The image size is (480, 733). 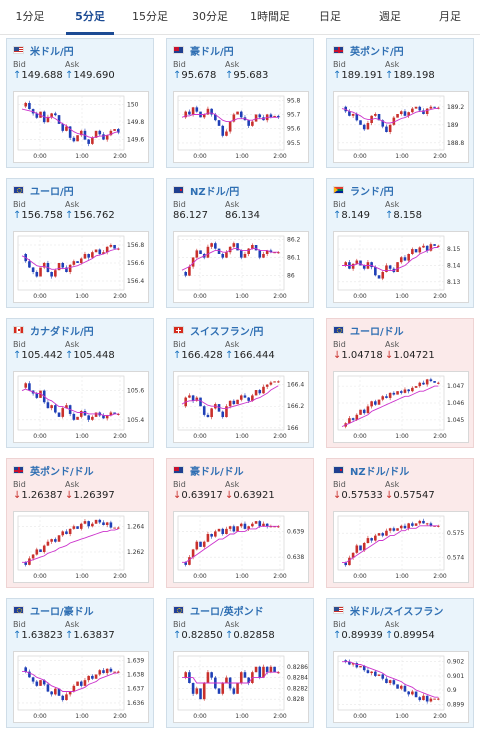 I want to click on card-header: 米ドル/円, so click(x=43, y=51).